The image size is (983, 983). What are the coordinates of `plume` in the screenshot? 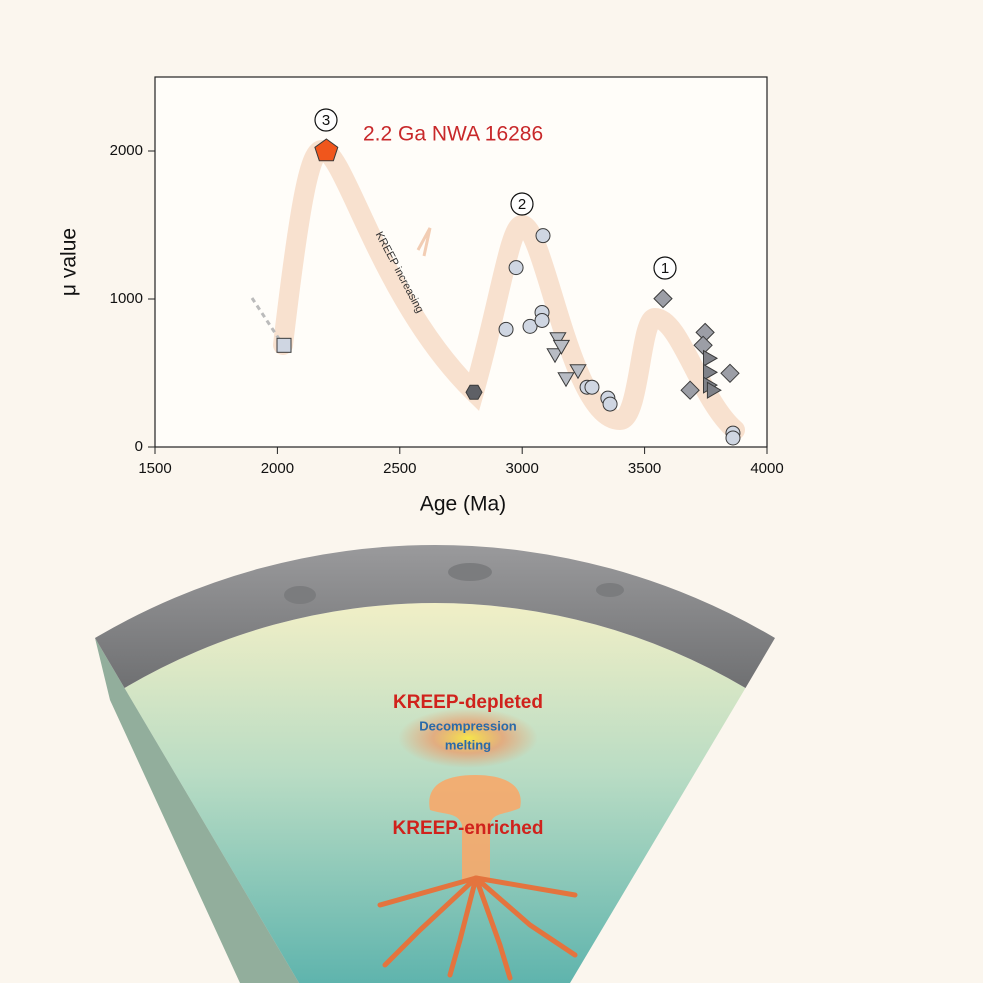 It's located at (475, 827).